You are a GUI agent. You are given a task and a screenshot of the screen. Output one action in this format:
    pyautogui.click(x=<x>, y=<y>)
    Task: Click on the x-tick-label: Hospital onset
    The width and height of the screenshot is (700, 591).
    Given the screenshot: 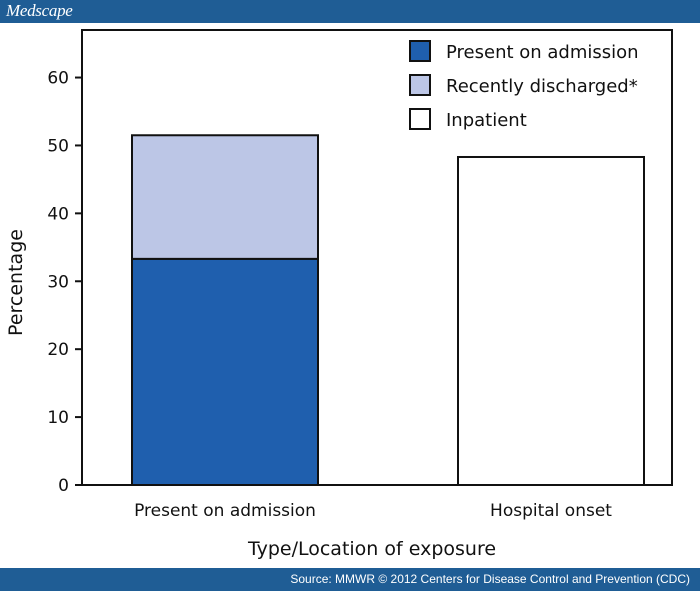 What is the action you would take?
    pyautogui.click(x=551, y=511)
    